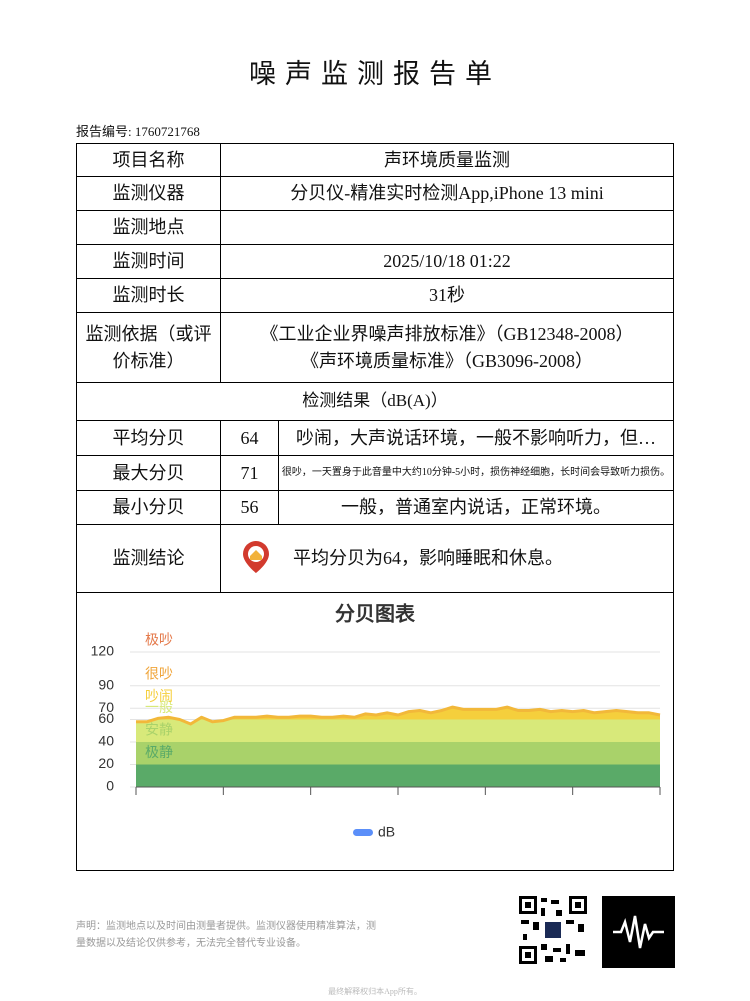 The image size is (750, 1001). I want to click on legend-label: dB, so click(386, 832).